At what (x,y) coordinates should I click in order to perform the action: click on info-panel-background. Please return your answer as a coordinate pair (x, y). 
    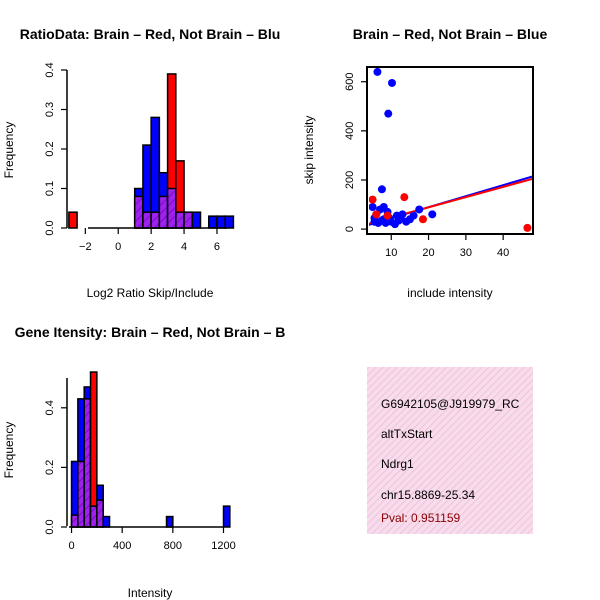
    Looking at the image, I should click on (450, 450).